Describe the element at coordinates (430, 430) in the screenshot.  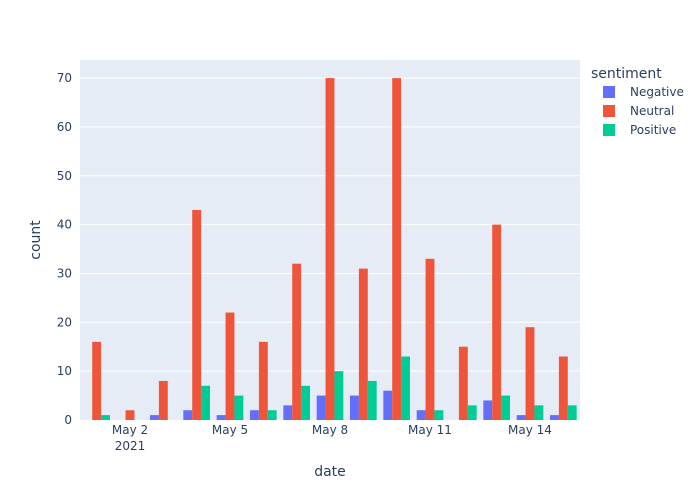
I see `x-tick-label: May 11` at that location.